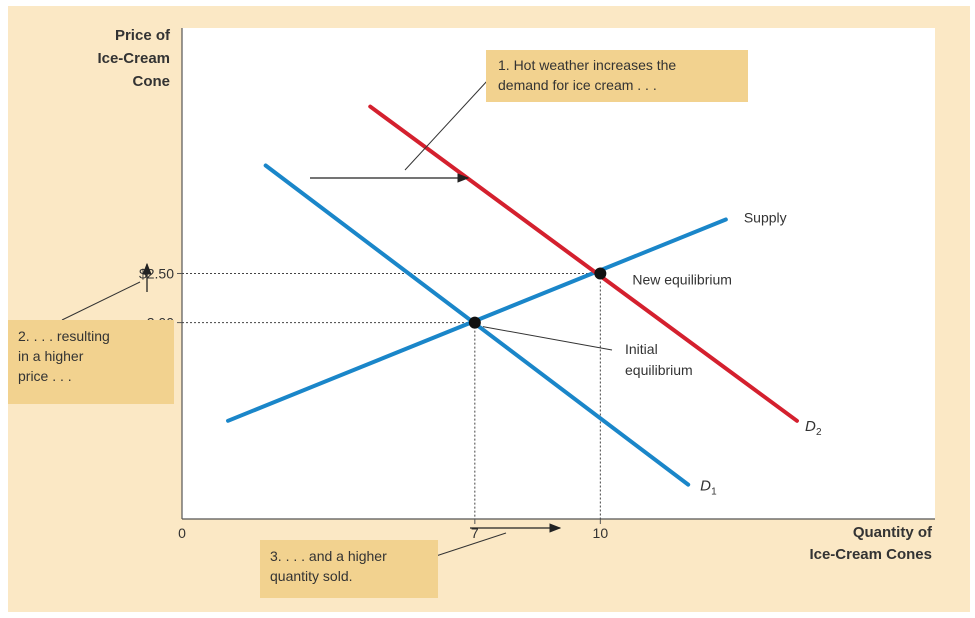 Image resolution: width=975 pixels, height=618 pixels. Describe the element at coordinates (133, 58) in the screenshot. I see `y-axis-label-line: Ice-Cream` at that location.